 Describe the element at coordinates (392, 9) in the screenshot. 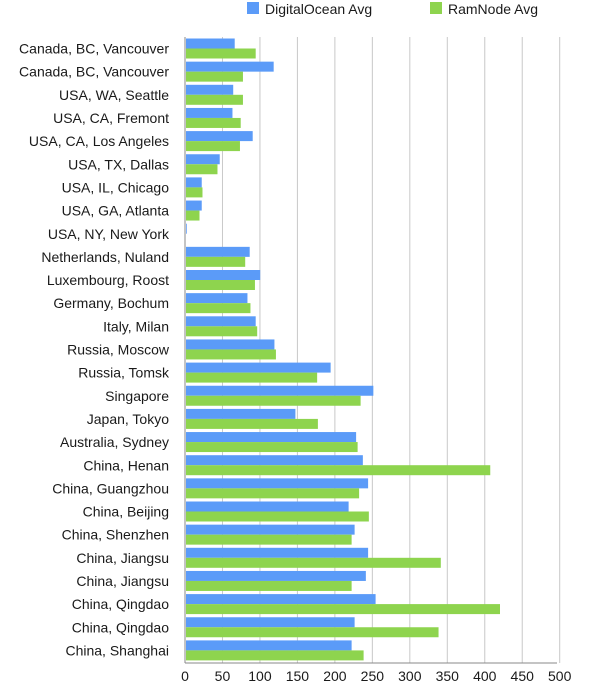

I see `legend: DigitalOcean Avg RamNode Avg` at that location.